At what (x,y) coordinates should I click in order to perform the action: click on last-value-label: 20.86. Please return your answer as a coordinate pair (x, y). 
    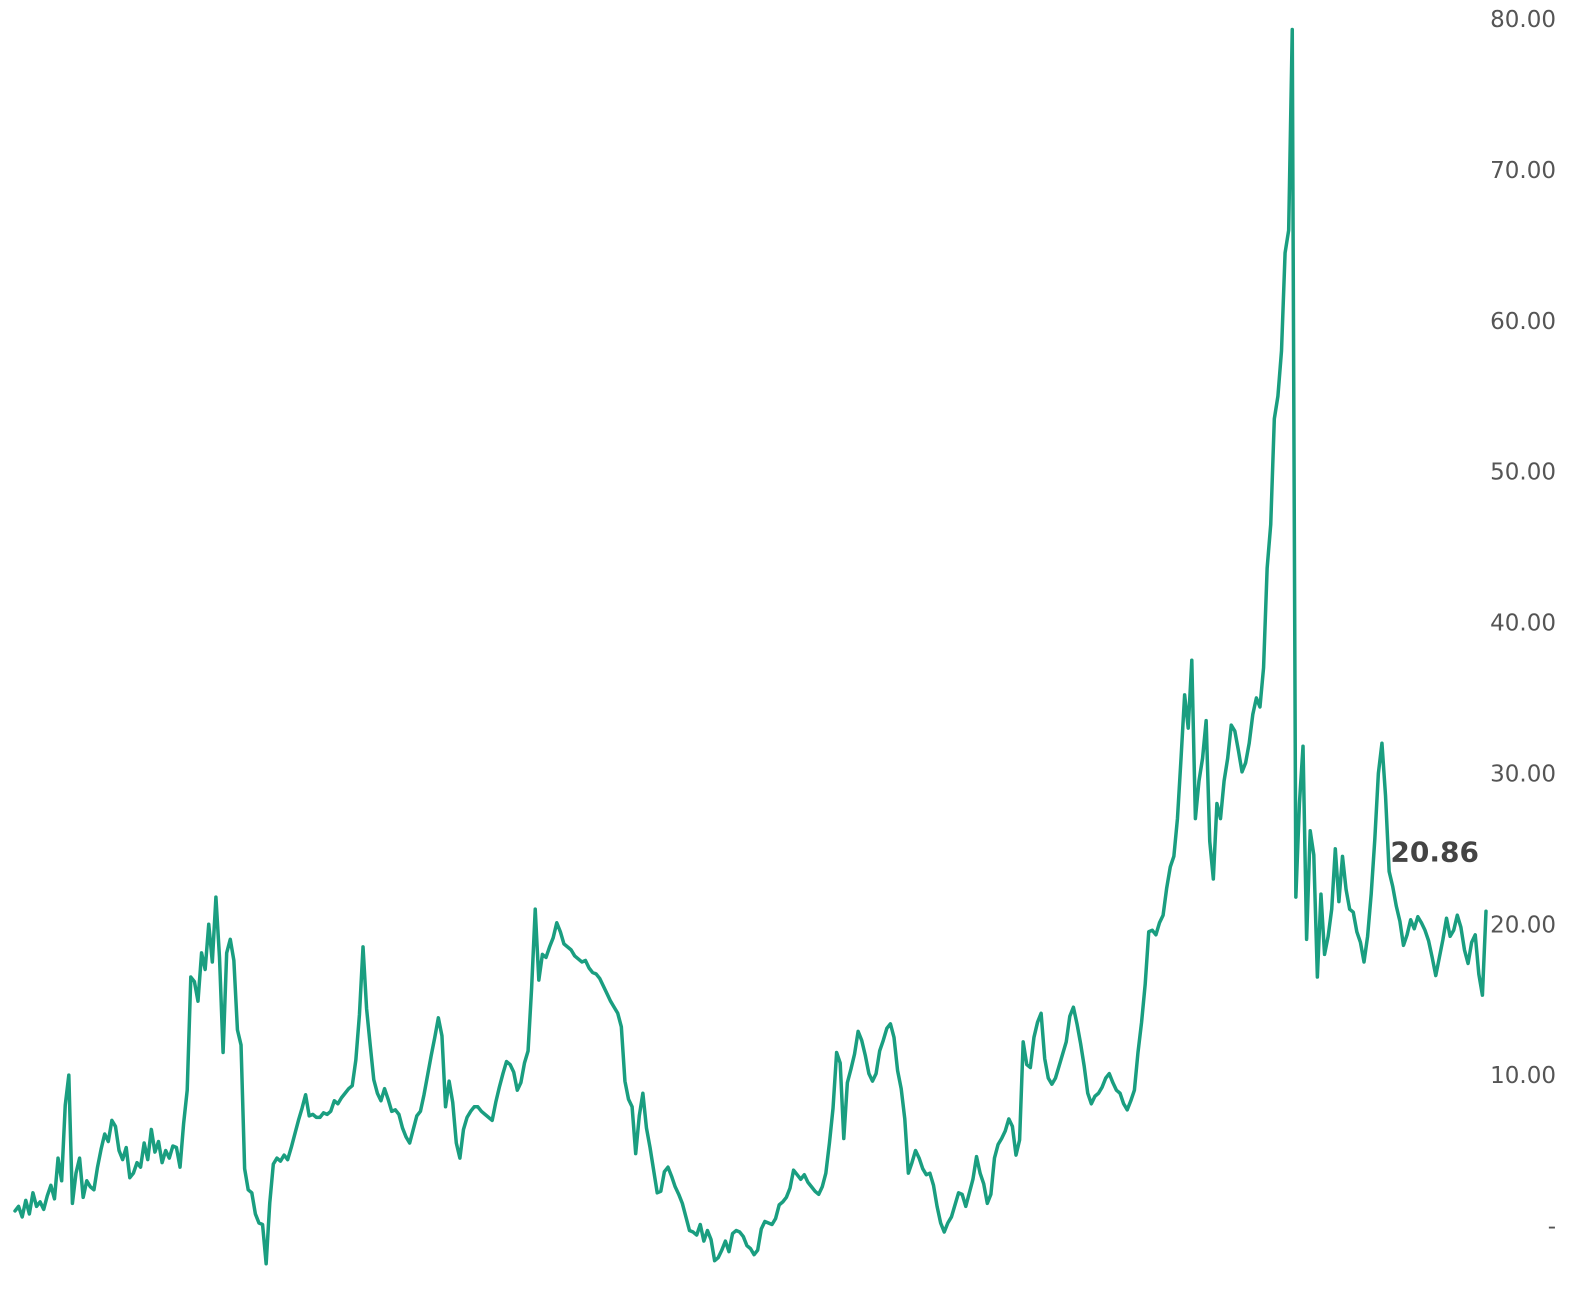
    Looking at the image, I should click on (1434, 851).